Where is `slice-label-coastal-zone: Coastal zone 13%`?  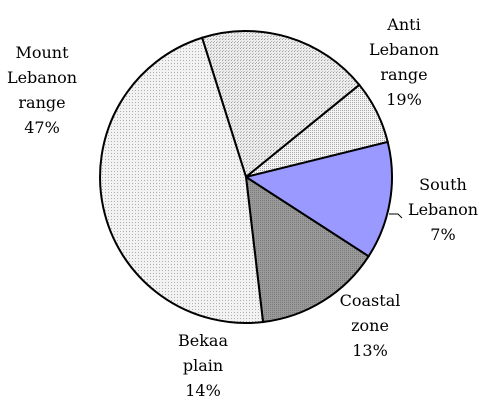
slice-label-coastal-zone: Coastal zone 13% is located at coordinates (370, 325).